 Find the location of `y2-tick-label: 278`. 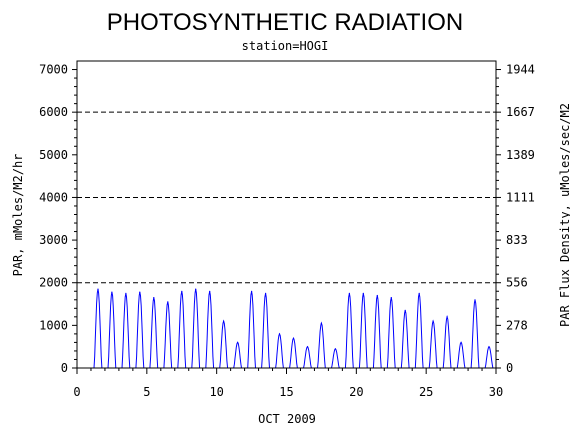

y2-tick-label: 278 is located at coordinates (517, 325).